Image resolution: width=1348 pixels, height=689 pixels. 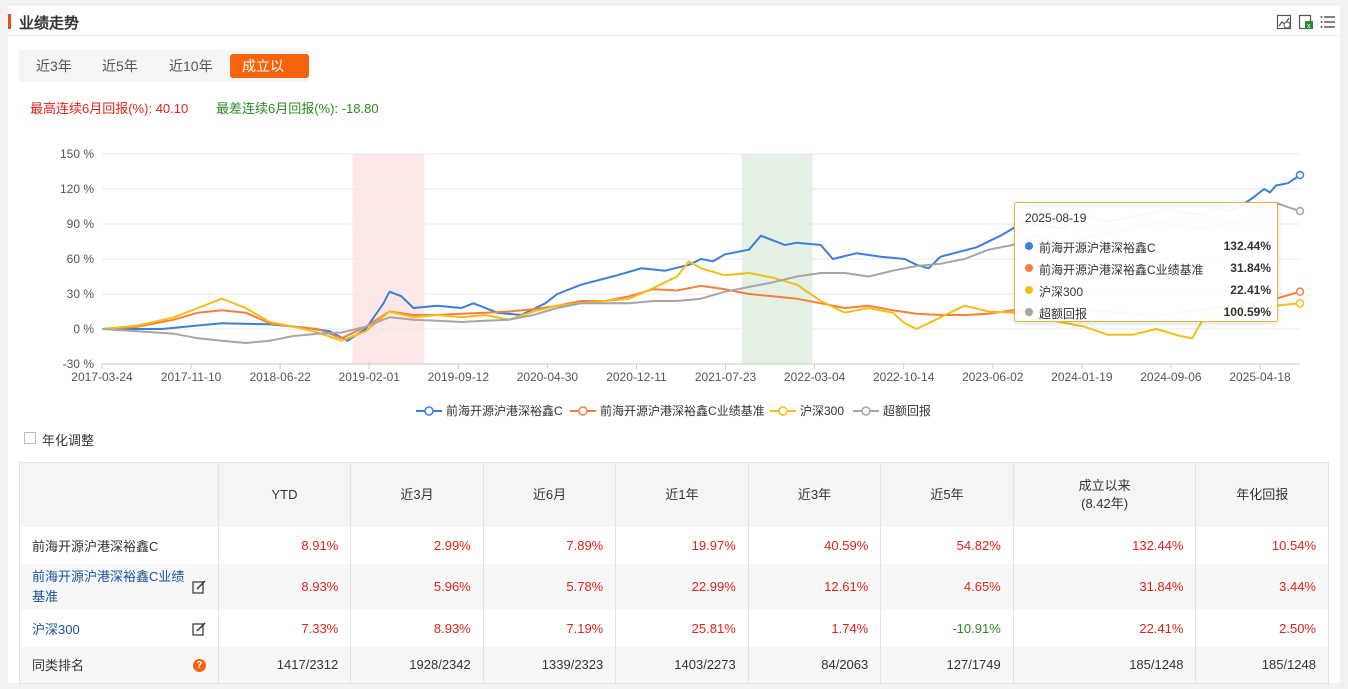 I want to click on worst-6m-label: 最差连续6月回报(%):, so click(x=277, y=108).